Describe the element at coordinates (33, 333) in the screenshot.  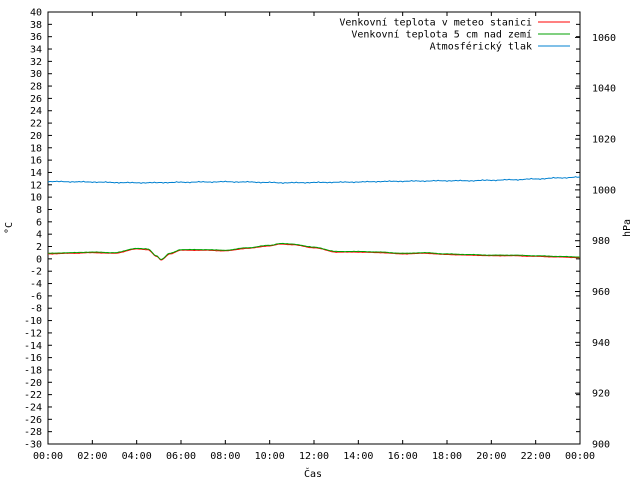
I see `y-tick-label: -12` at that location.